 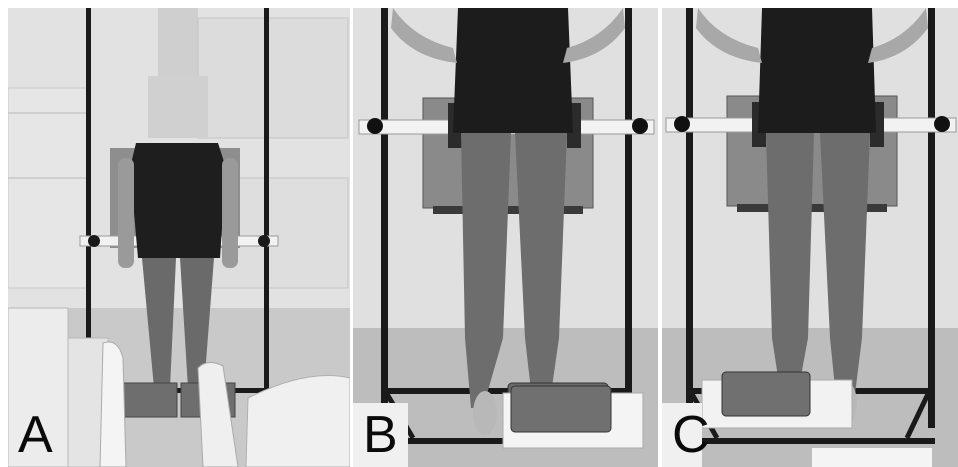 I want to click on panel-label: A, so click(x=35, y=435).